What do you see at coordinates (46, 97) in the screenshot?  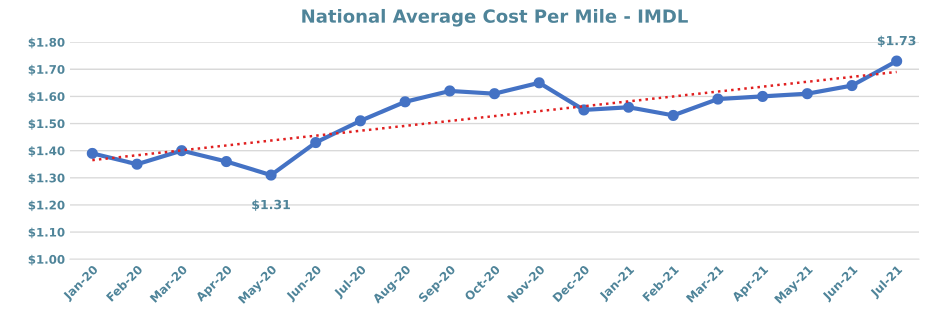 I see `y-tick-label: $1.60` at bounding box center [46, 97].